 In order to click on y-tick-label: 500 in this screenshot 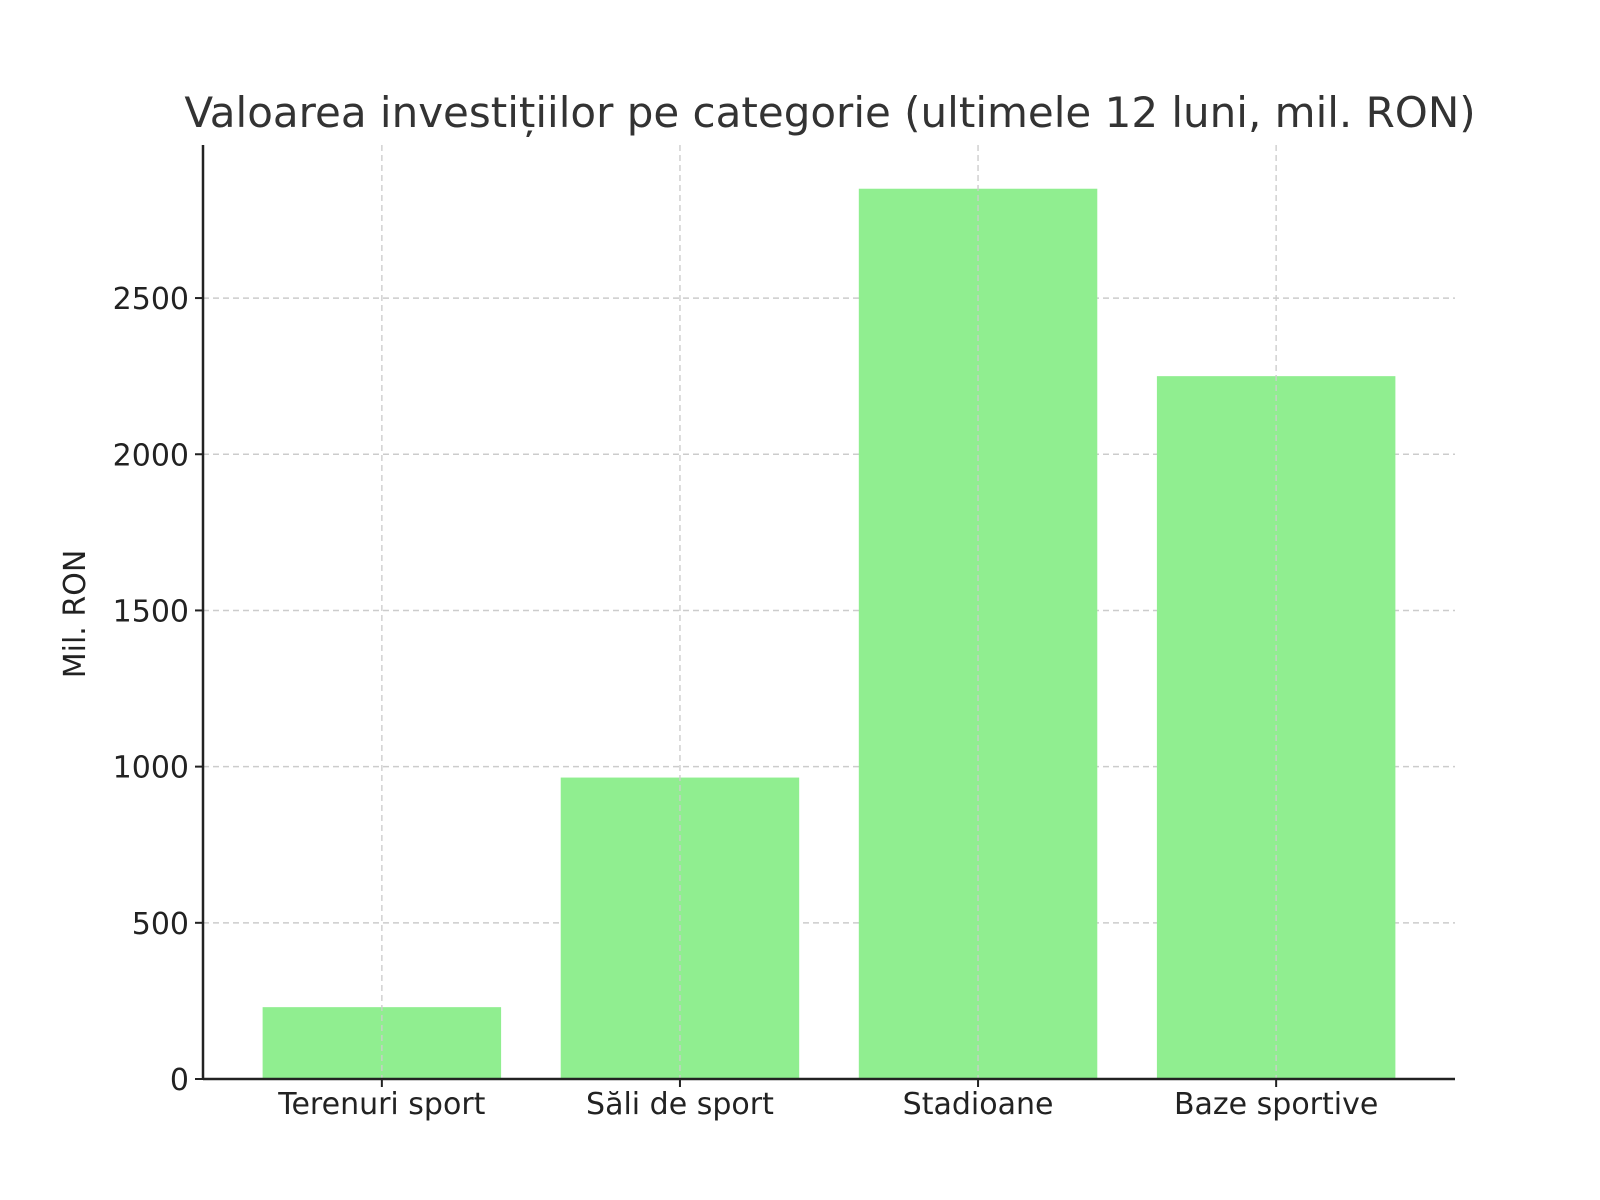, I will do `click(160, 924)`.